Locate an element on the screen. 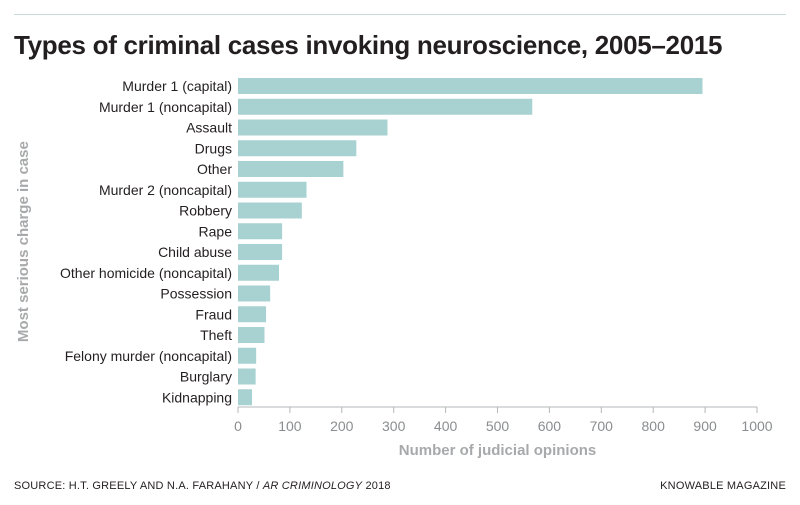  x-ticks-group: 0 100 200 300 400 500 600 700 800 900 1000 is located at coordinates (503, 420).